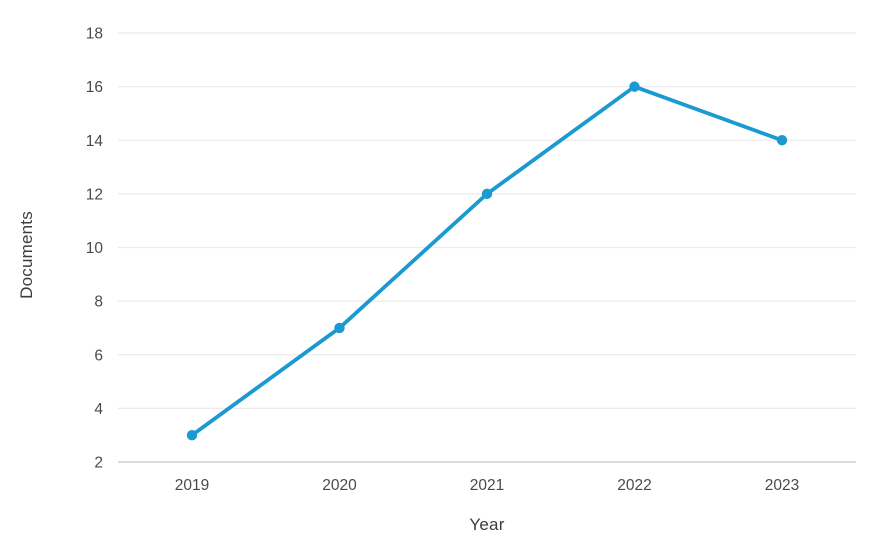 This screenshot has height=542, width=872. I want to click on y-tick-label-10: 10, so click(95, 248).